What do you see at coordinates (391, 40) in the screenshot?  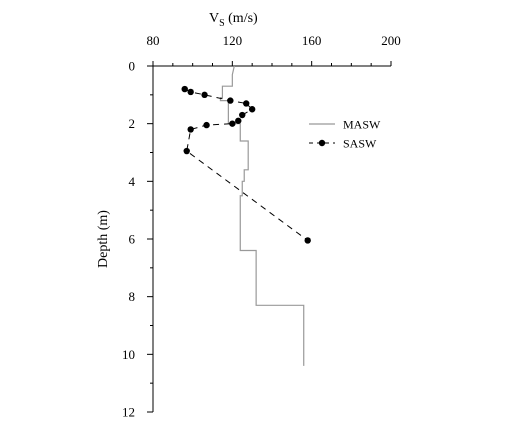 I see `x-tick-label: 200` at bounding box center [391, 40].